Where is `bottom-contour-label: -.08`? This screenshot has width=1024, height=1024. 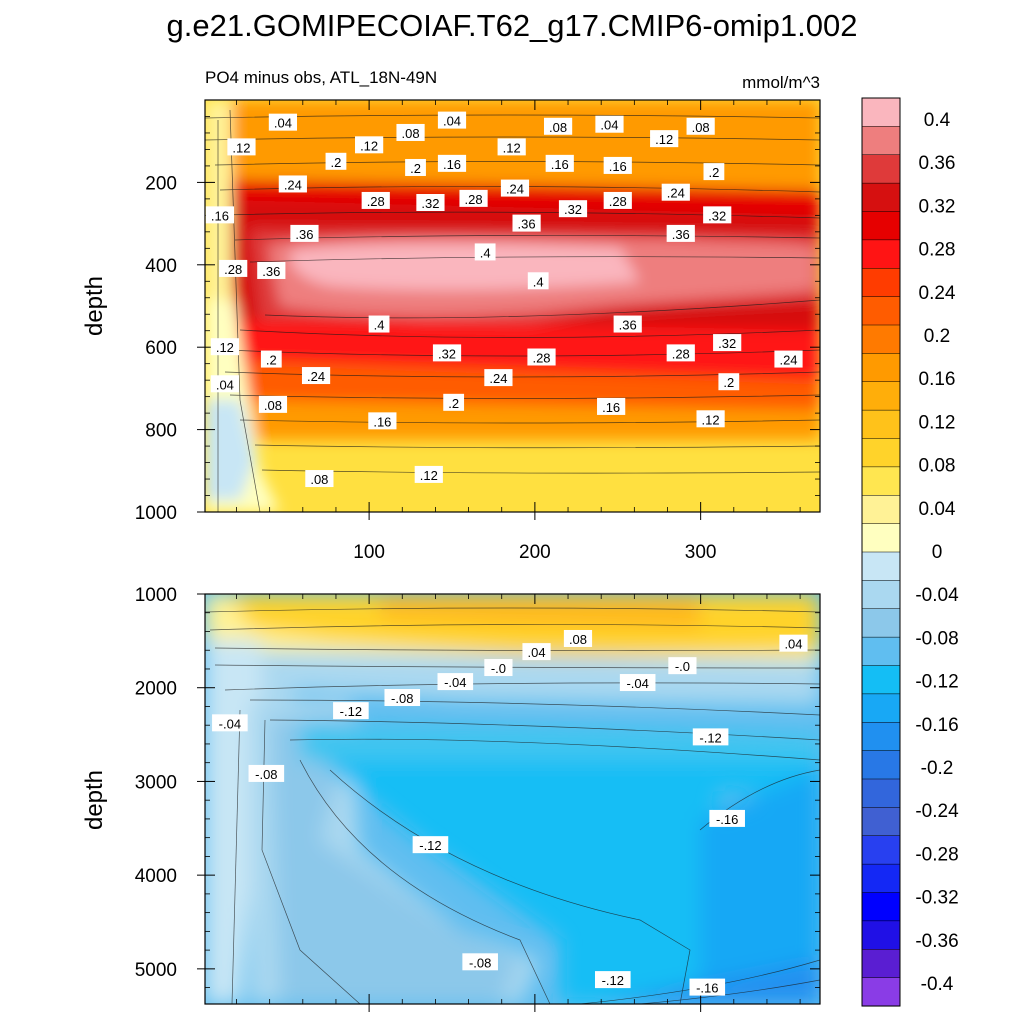 bottom-contour-label: -.08 is located at coordinates (402, 698).